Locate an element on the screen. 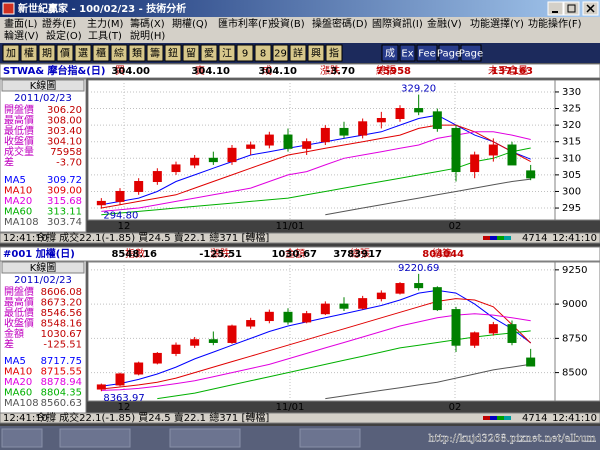 This screenshot has height=450, width=600. menu-item: 輪選(V) is located at coordinates (21, 35).